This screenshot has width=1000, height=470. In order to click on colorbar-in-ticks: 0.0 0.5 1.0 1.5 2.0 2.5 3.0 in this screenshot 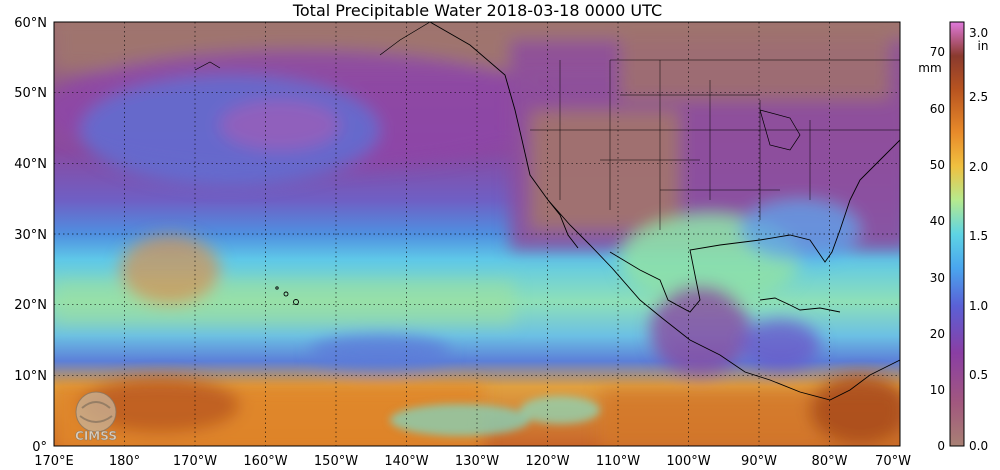, I will do `click(978, 239)`.